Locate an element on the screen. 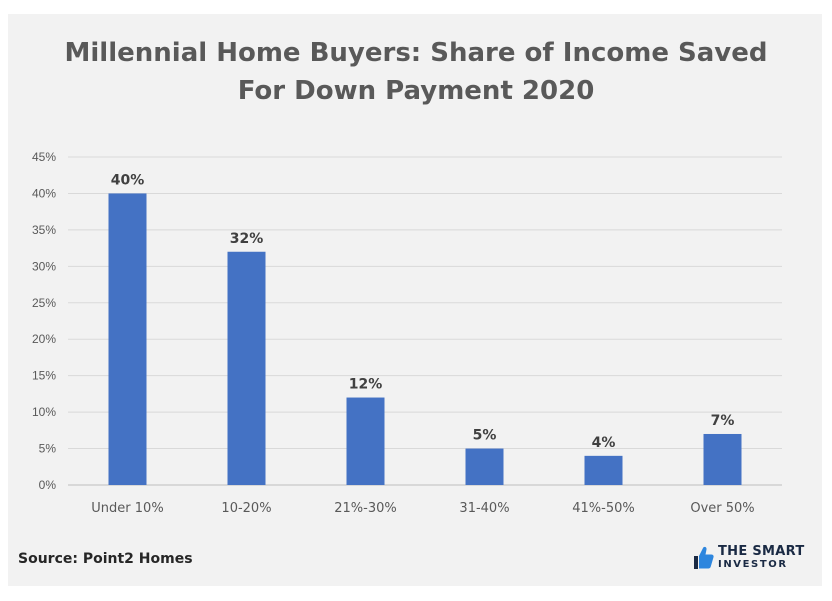  x-tick-label: 10-20% is located at coordinates (246, 508).